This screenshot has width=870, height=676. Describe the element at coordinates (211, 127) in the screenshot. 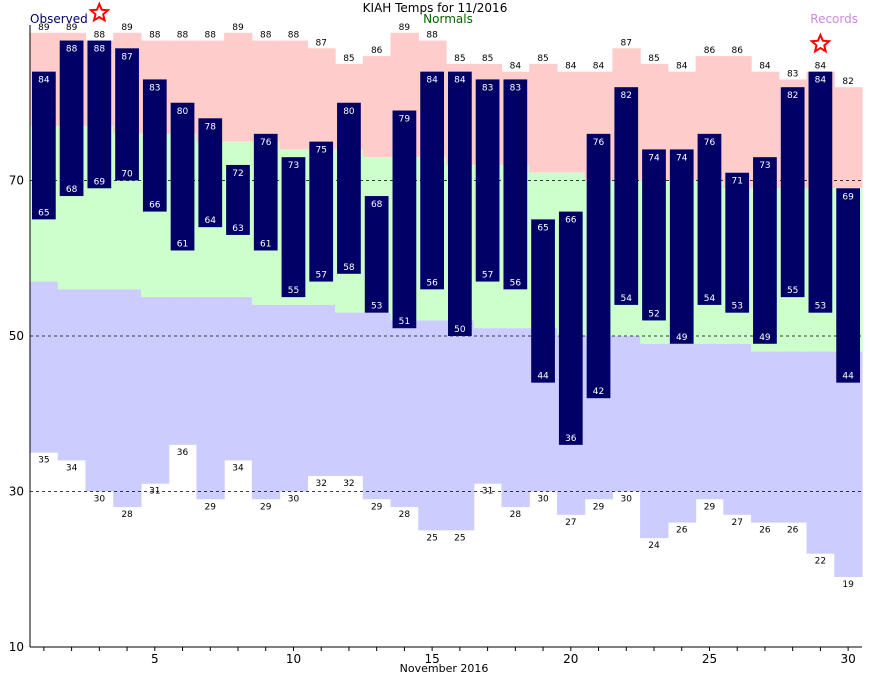

I see `observed-high-label: 78` at that location.